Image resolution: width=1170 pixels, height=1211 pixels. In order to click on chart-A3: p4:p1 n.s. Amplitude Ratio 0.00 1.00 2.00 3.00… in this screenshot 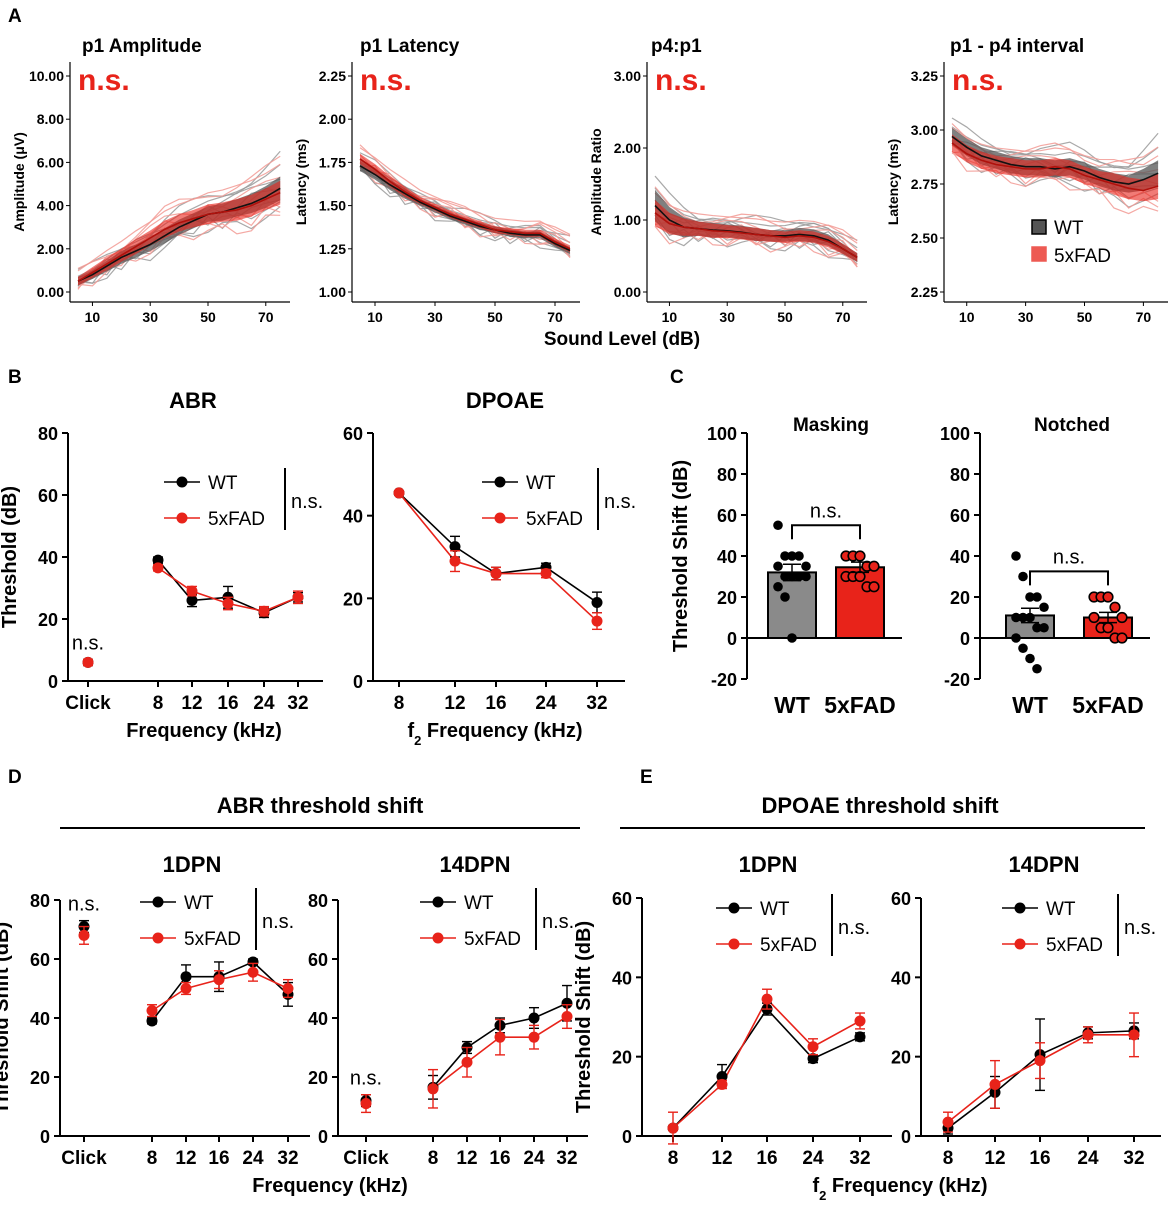, I will do `click(727, 180)`.